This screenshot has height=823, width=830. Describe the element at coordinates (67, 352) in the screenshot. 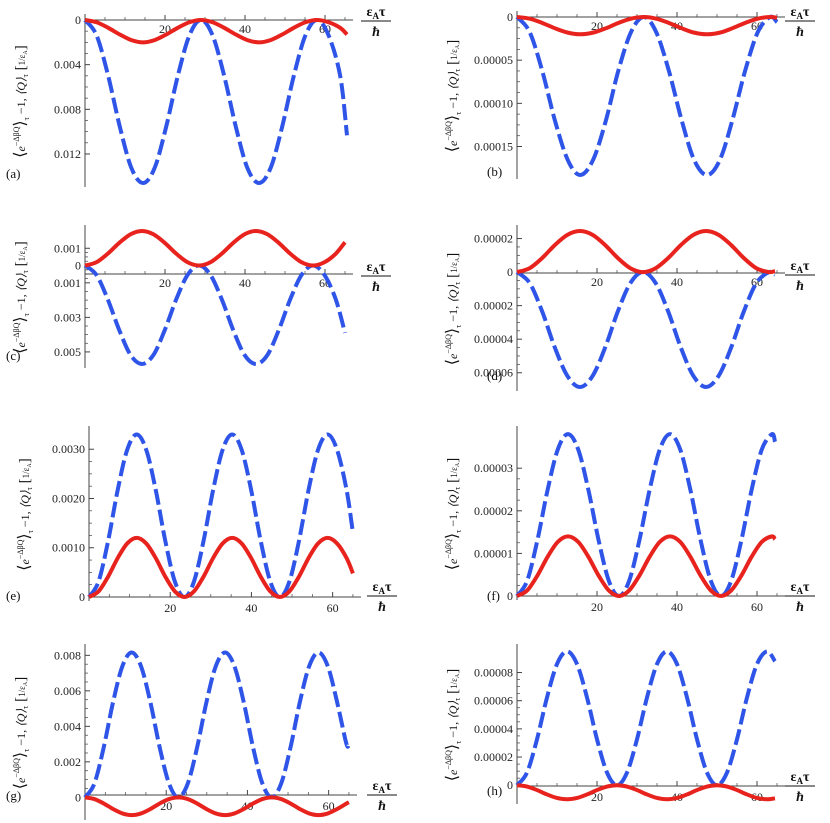

I see `y-tick-label: 0.005` at that location.